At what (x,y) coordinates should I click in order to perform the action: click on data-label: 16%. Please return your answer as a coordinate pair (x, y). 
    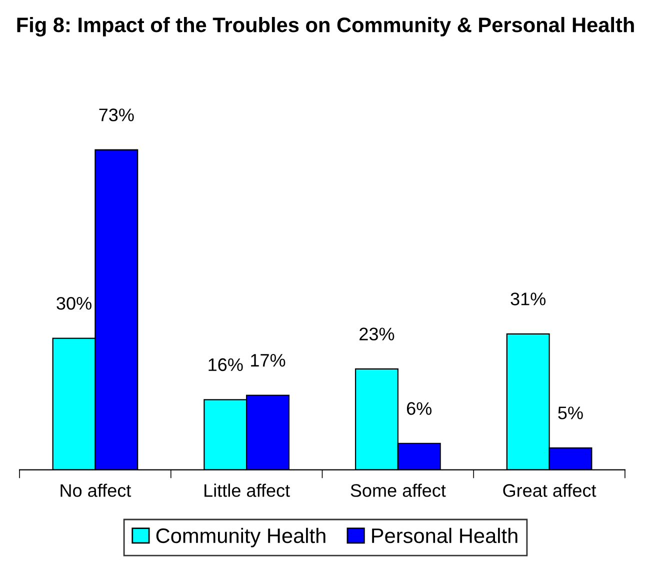
    Looking at the image, I should click on (225, 365).